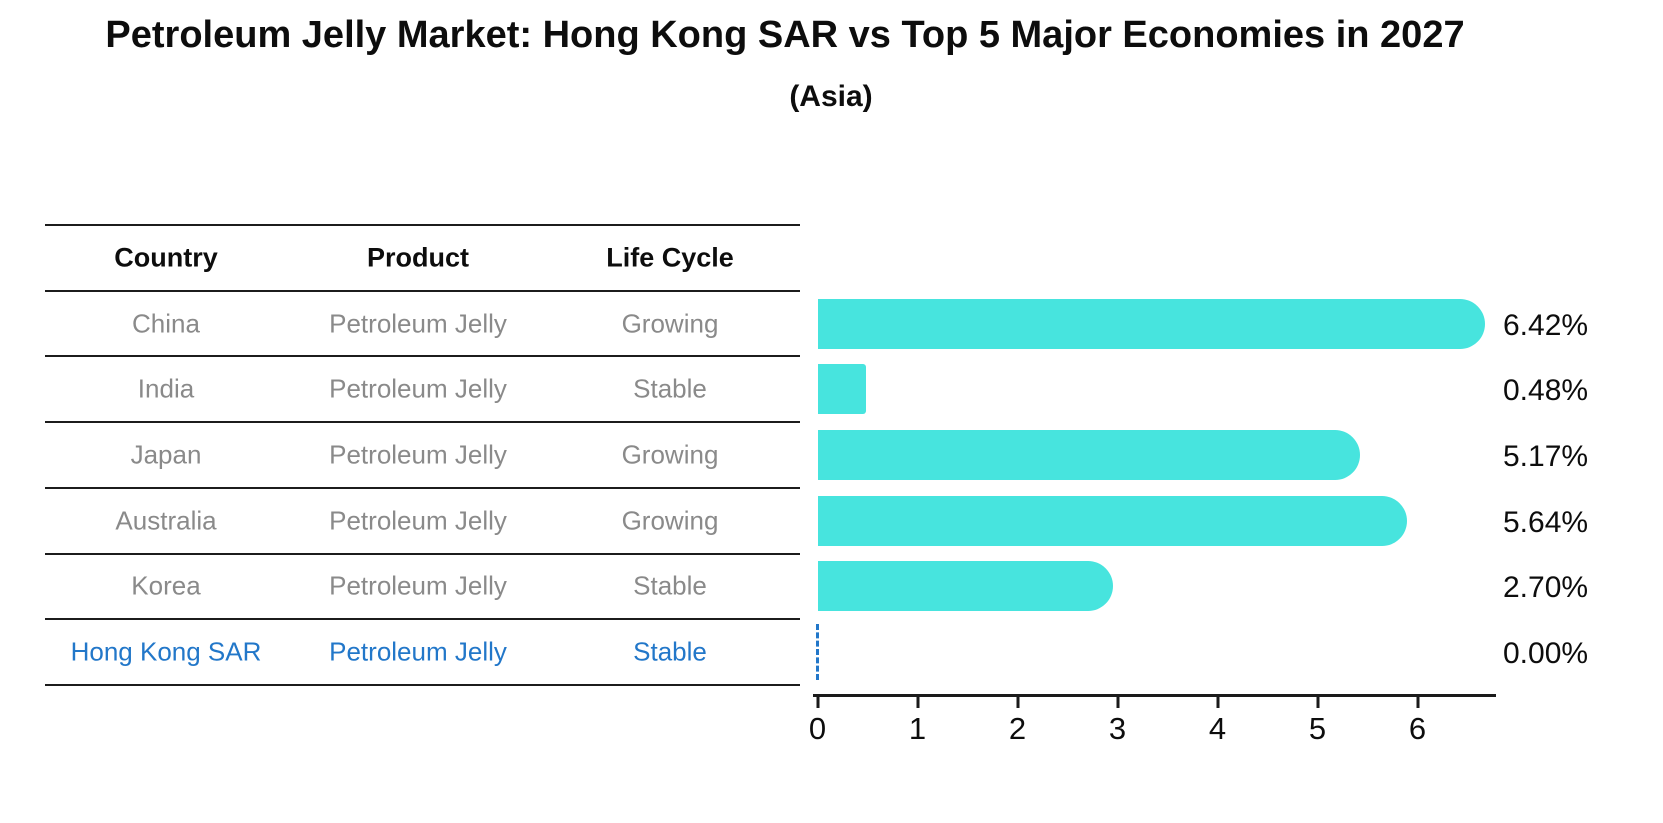 The height and width of the screenshot is (823, 1663). I want to click on bar-australia, so click(1112, 520).